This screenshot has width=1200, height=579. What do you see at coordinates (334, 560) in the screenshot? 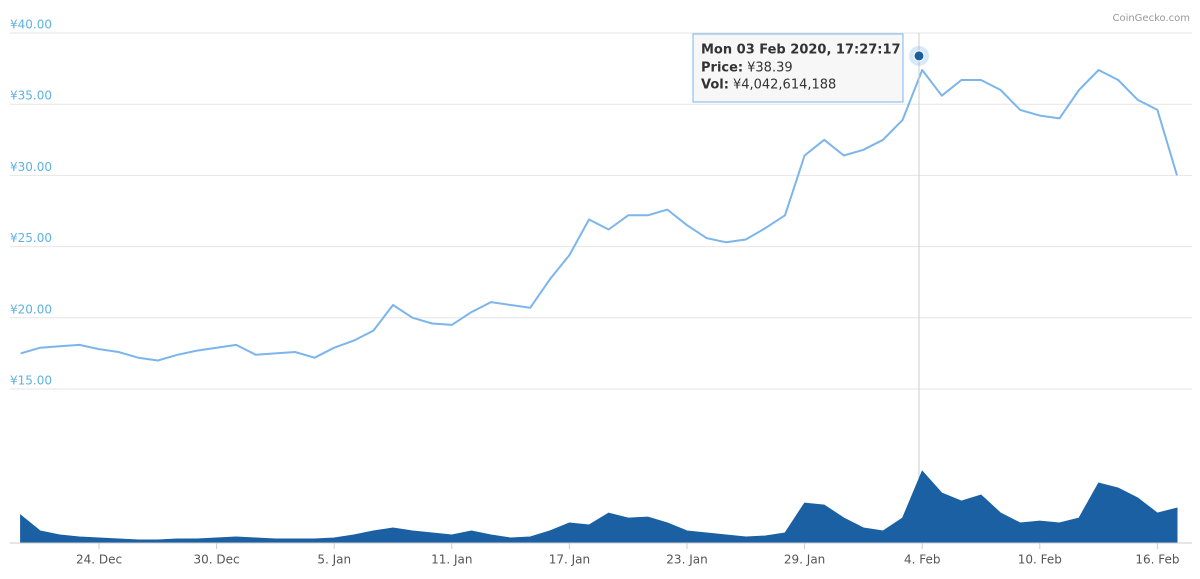
I see `x-tick-label: 5. Jan` at bounding box center [334, 560].